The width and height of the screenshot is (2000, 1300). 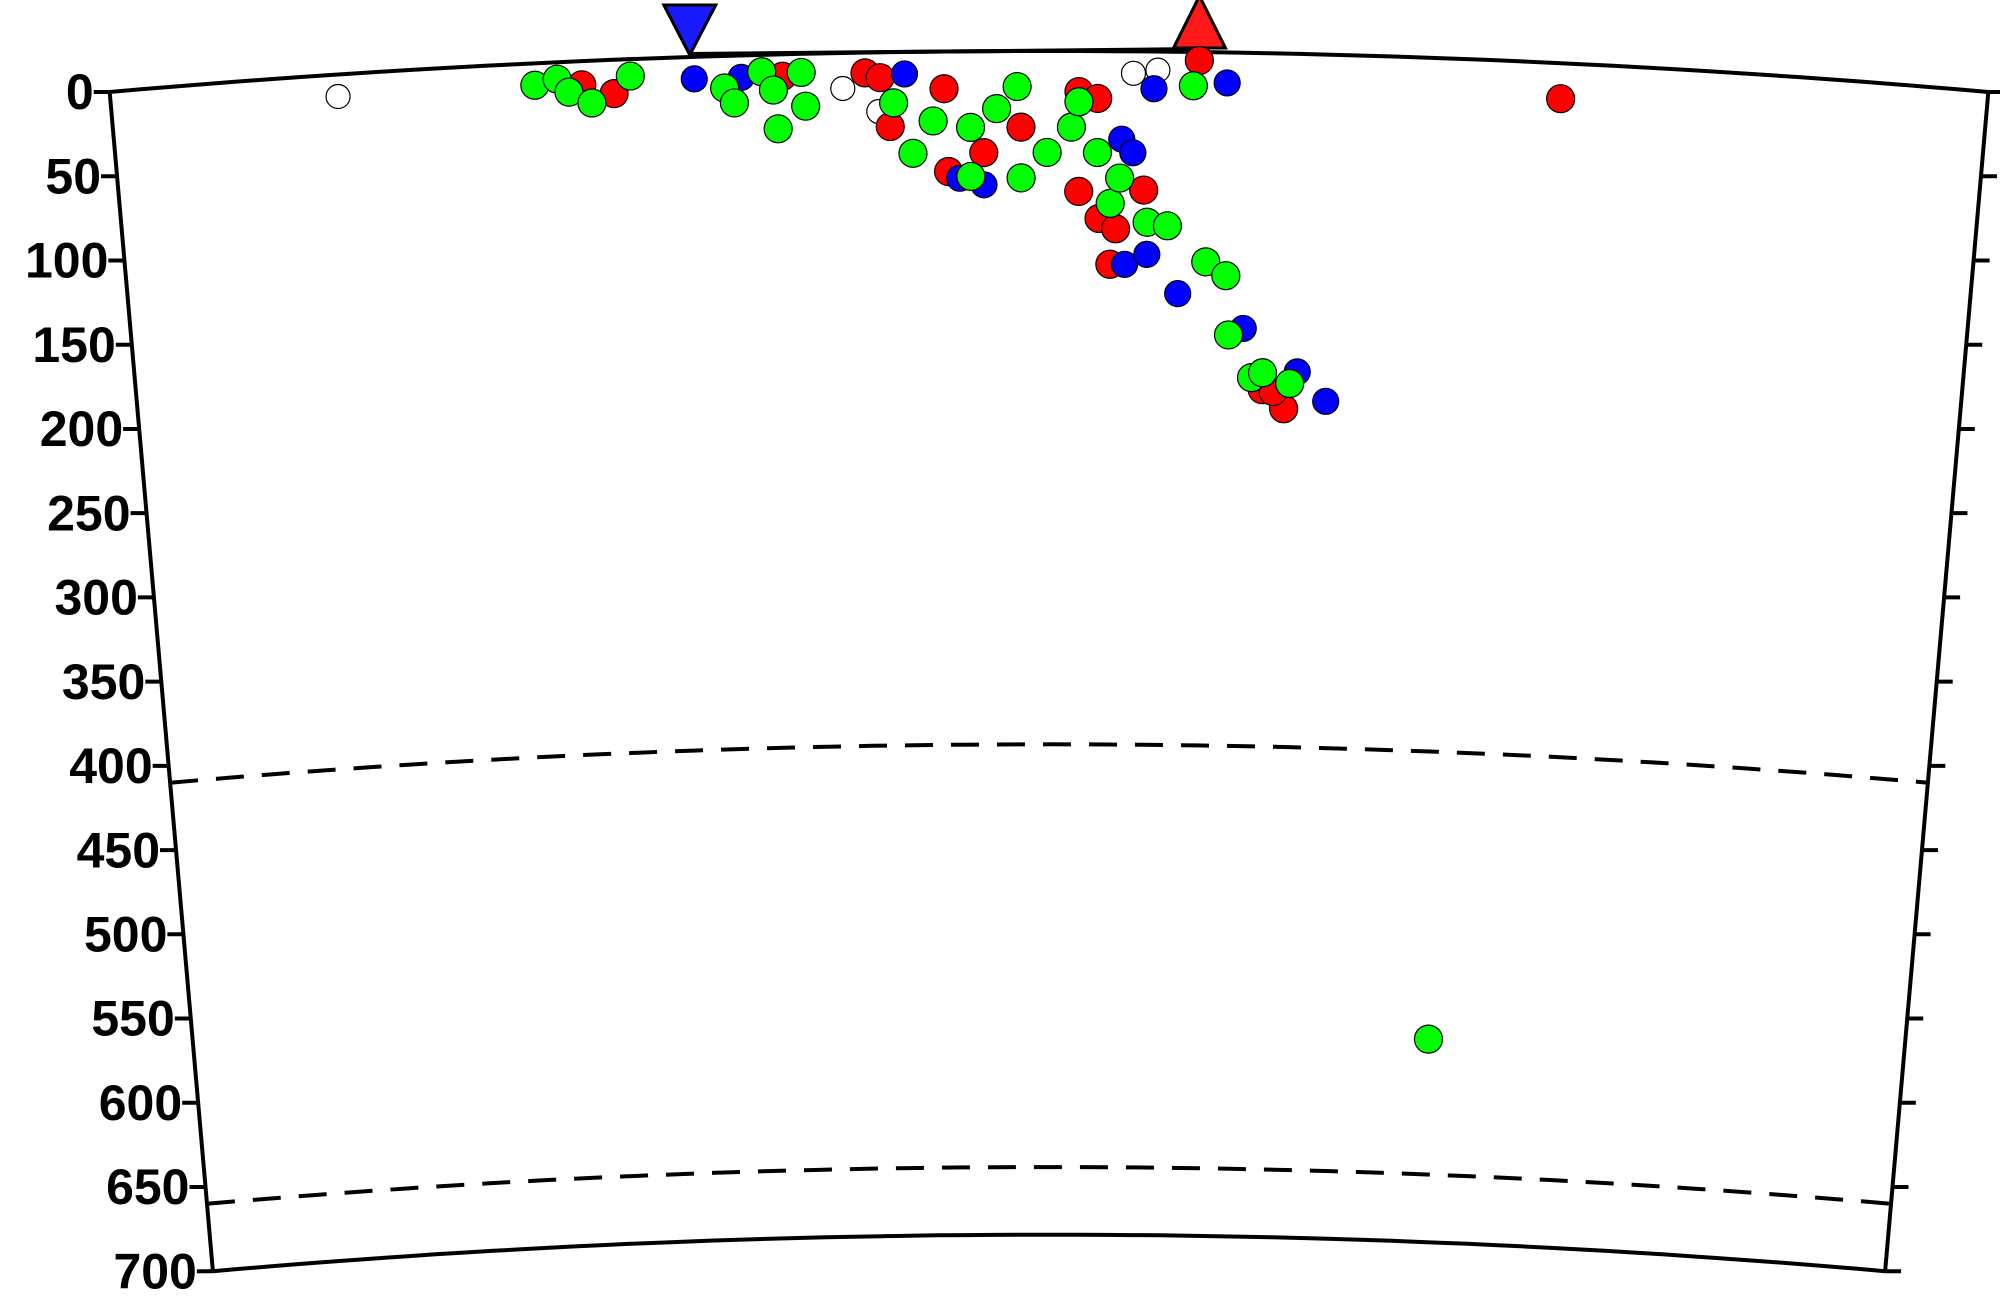 What do you see at coordinates (154, 1271) in the screenshot?
I see `y-tick-label: 700` at bounding box center [154, 1271].